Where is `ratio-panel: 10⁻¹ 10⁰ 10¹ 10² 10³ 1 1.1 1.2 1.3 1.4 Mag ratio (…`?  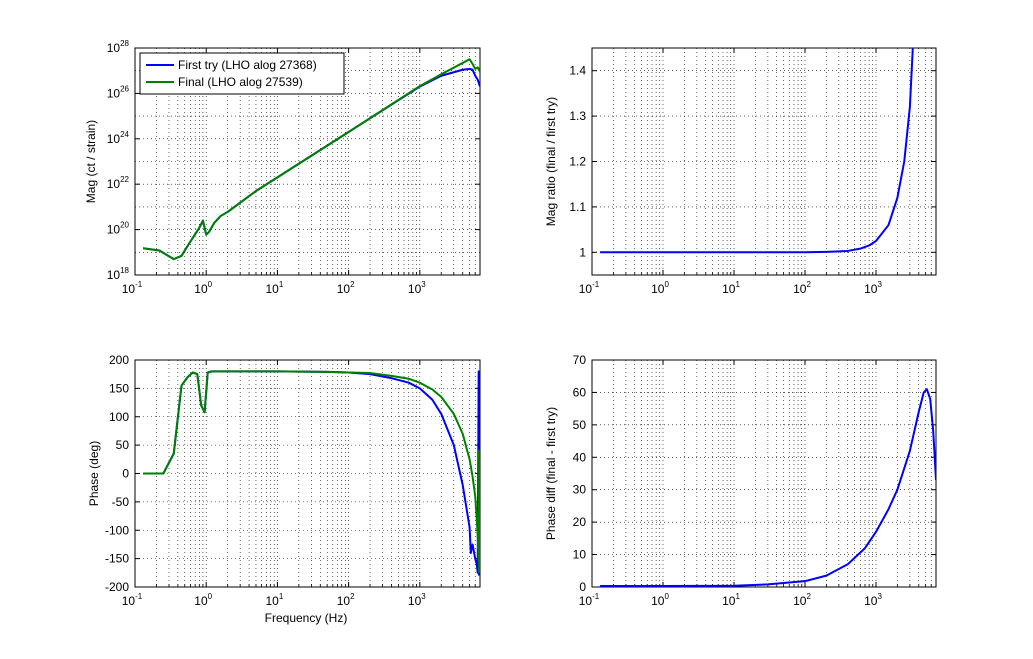
ratio-panel: 10⁻¹ 10⁰ 10¹ 10² 10³ 1 1.1 1.2 1.3 1.4 Mag ratio (… is located at coordinates (740, 171).